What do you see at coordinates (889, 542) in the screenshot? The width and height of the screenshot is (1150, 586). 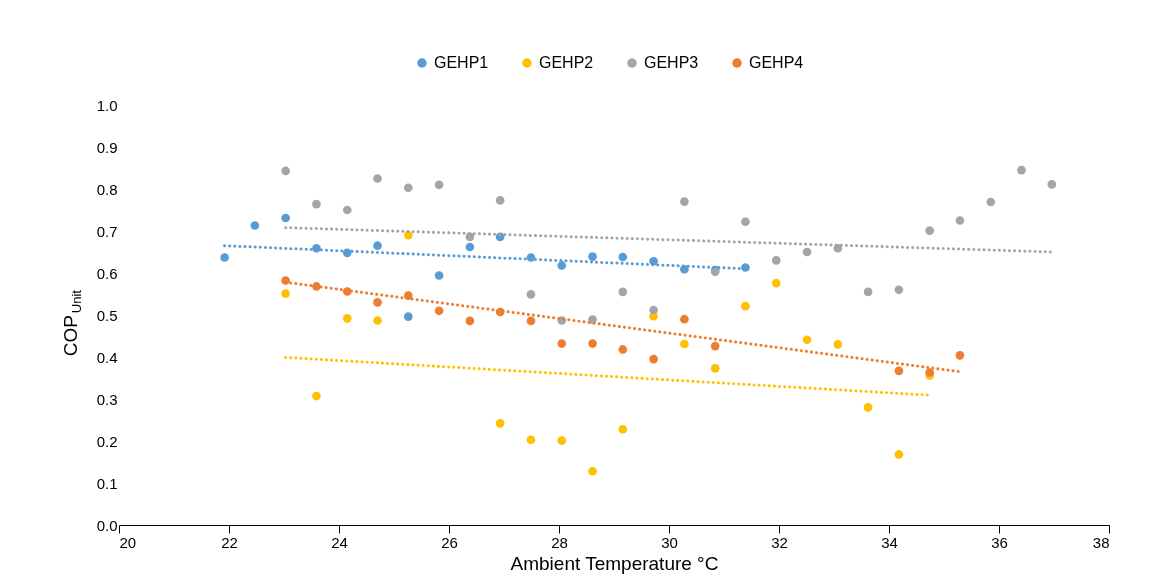 I see `x-tick-label: 34` at bounding box center [889, 542].